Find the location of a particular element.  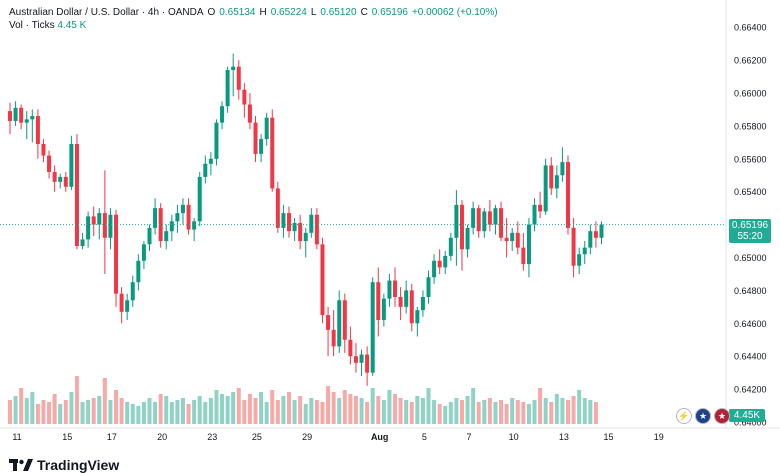

tradingview-logo: TradingView is located at coordinates (64, 465).